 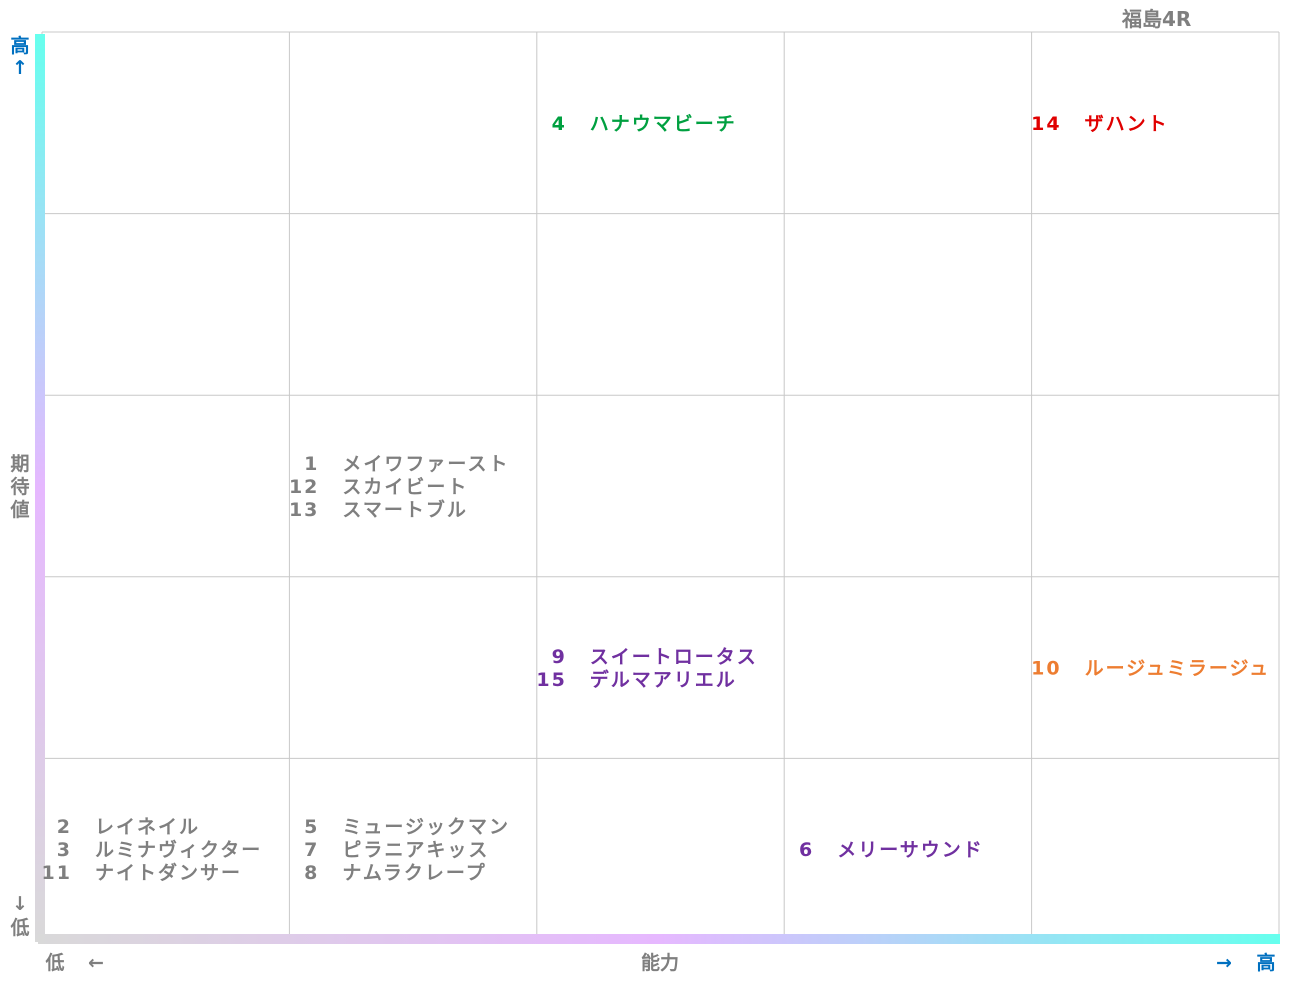 I want to click on y-axis-title-char: 値, so click(x=19, y=510).